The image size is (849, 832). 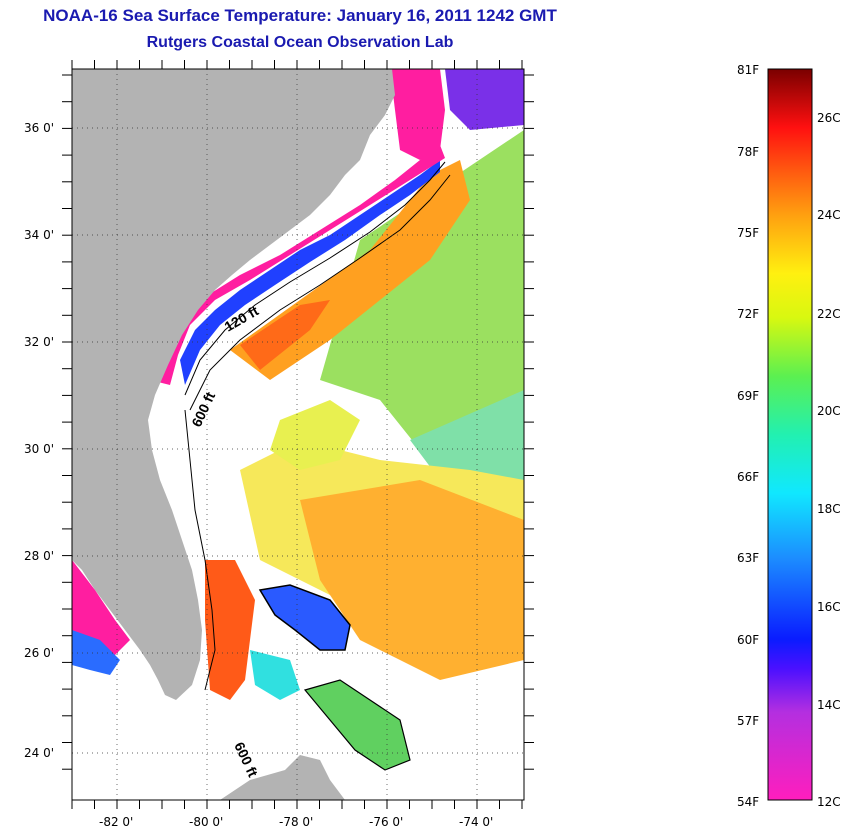 What do you see at coordinates (829, 411) in the screenshot?
I see `cb-c-20: 20C` at bounding box center [829, 411].